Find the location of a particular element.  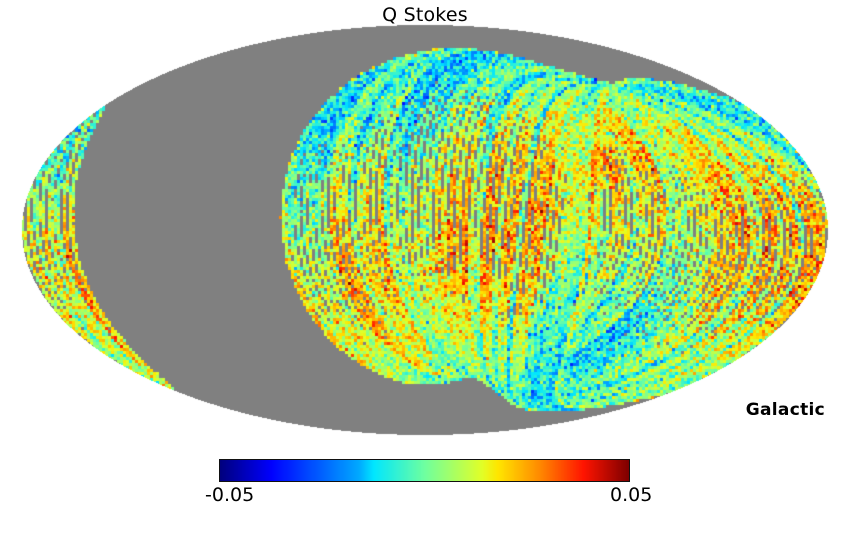

colorbar-max-tick: 0.05 is located at coordinates (631, 495).